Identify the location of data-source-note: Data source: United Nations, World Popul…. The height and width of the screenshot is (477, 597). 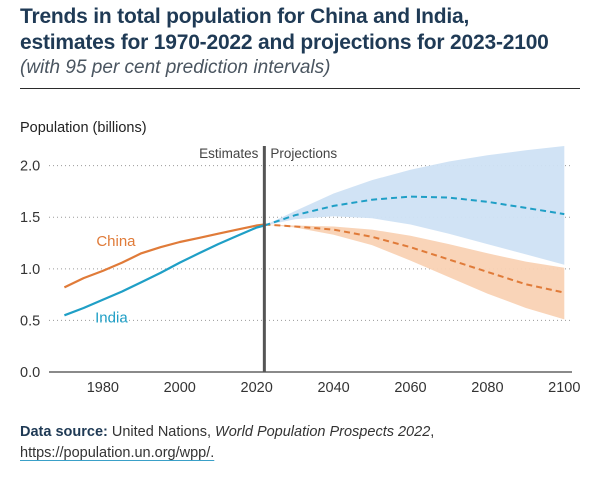
(302, 443).